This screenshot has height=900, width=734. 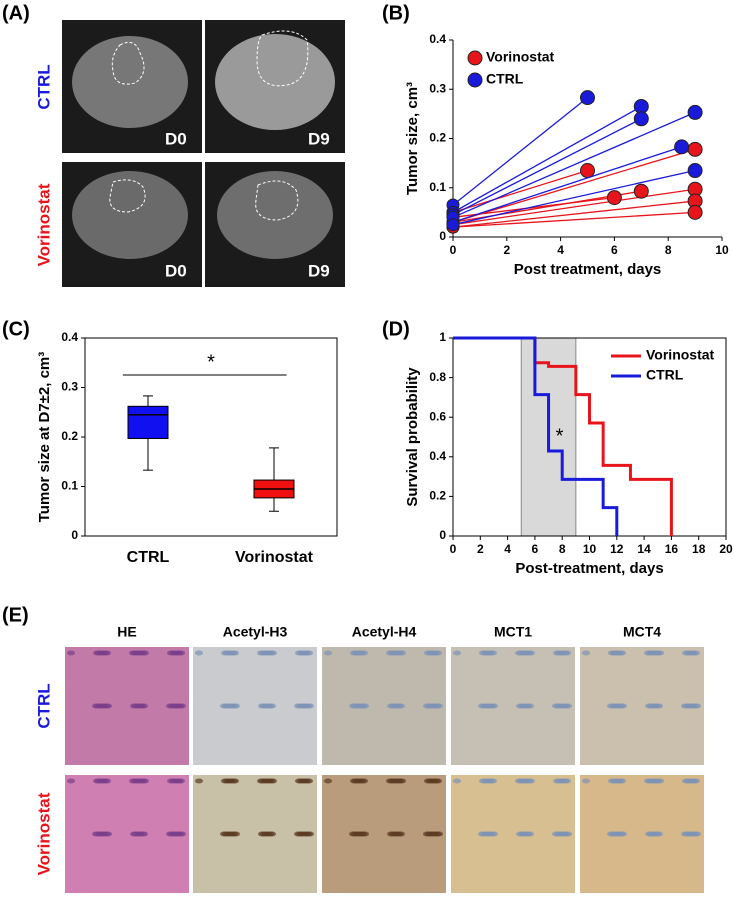 I want to click on annotation: *, so click(x=211, y=362).